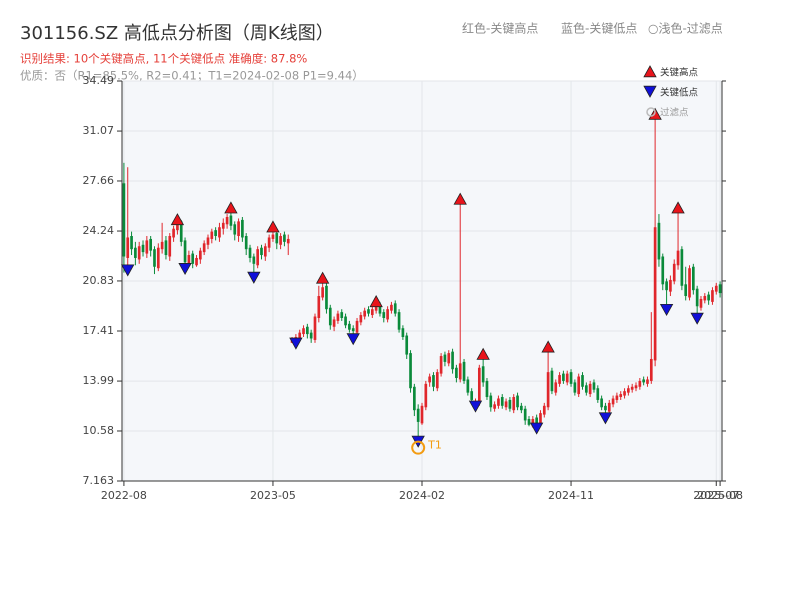  I want to click on y-tick-label: 20.83, so click(99, 280).